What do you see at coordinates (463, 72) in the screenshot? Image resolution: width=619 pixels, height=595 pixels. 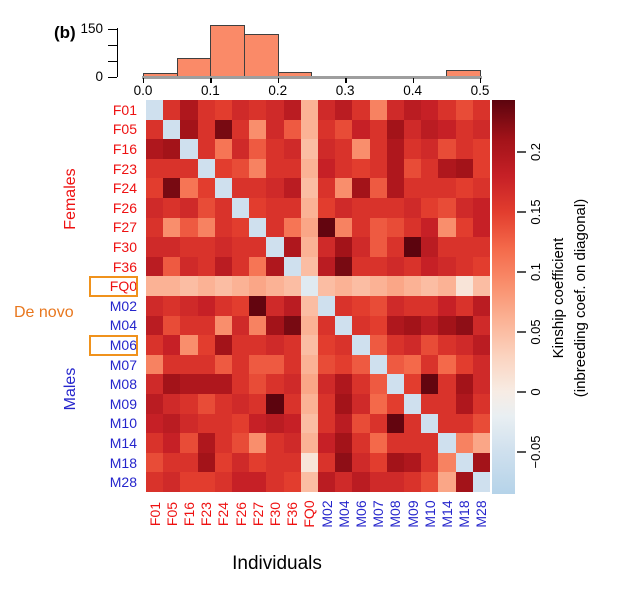 I see `histogram-bar` at bounding box center [463, 72].